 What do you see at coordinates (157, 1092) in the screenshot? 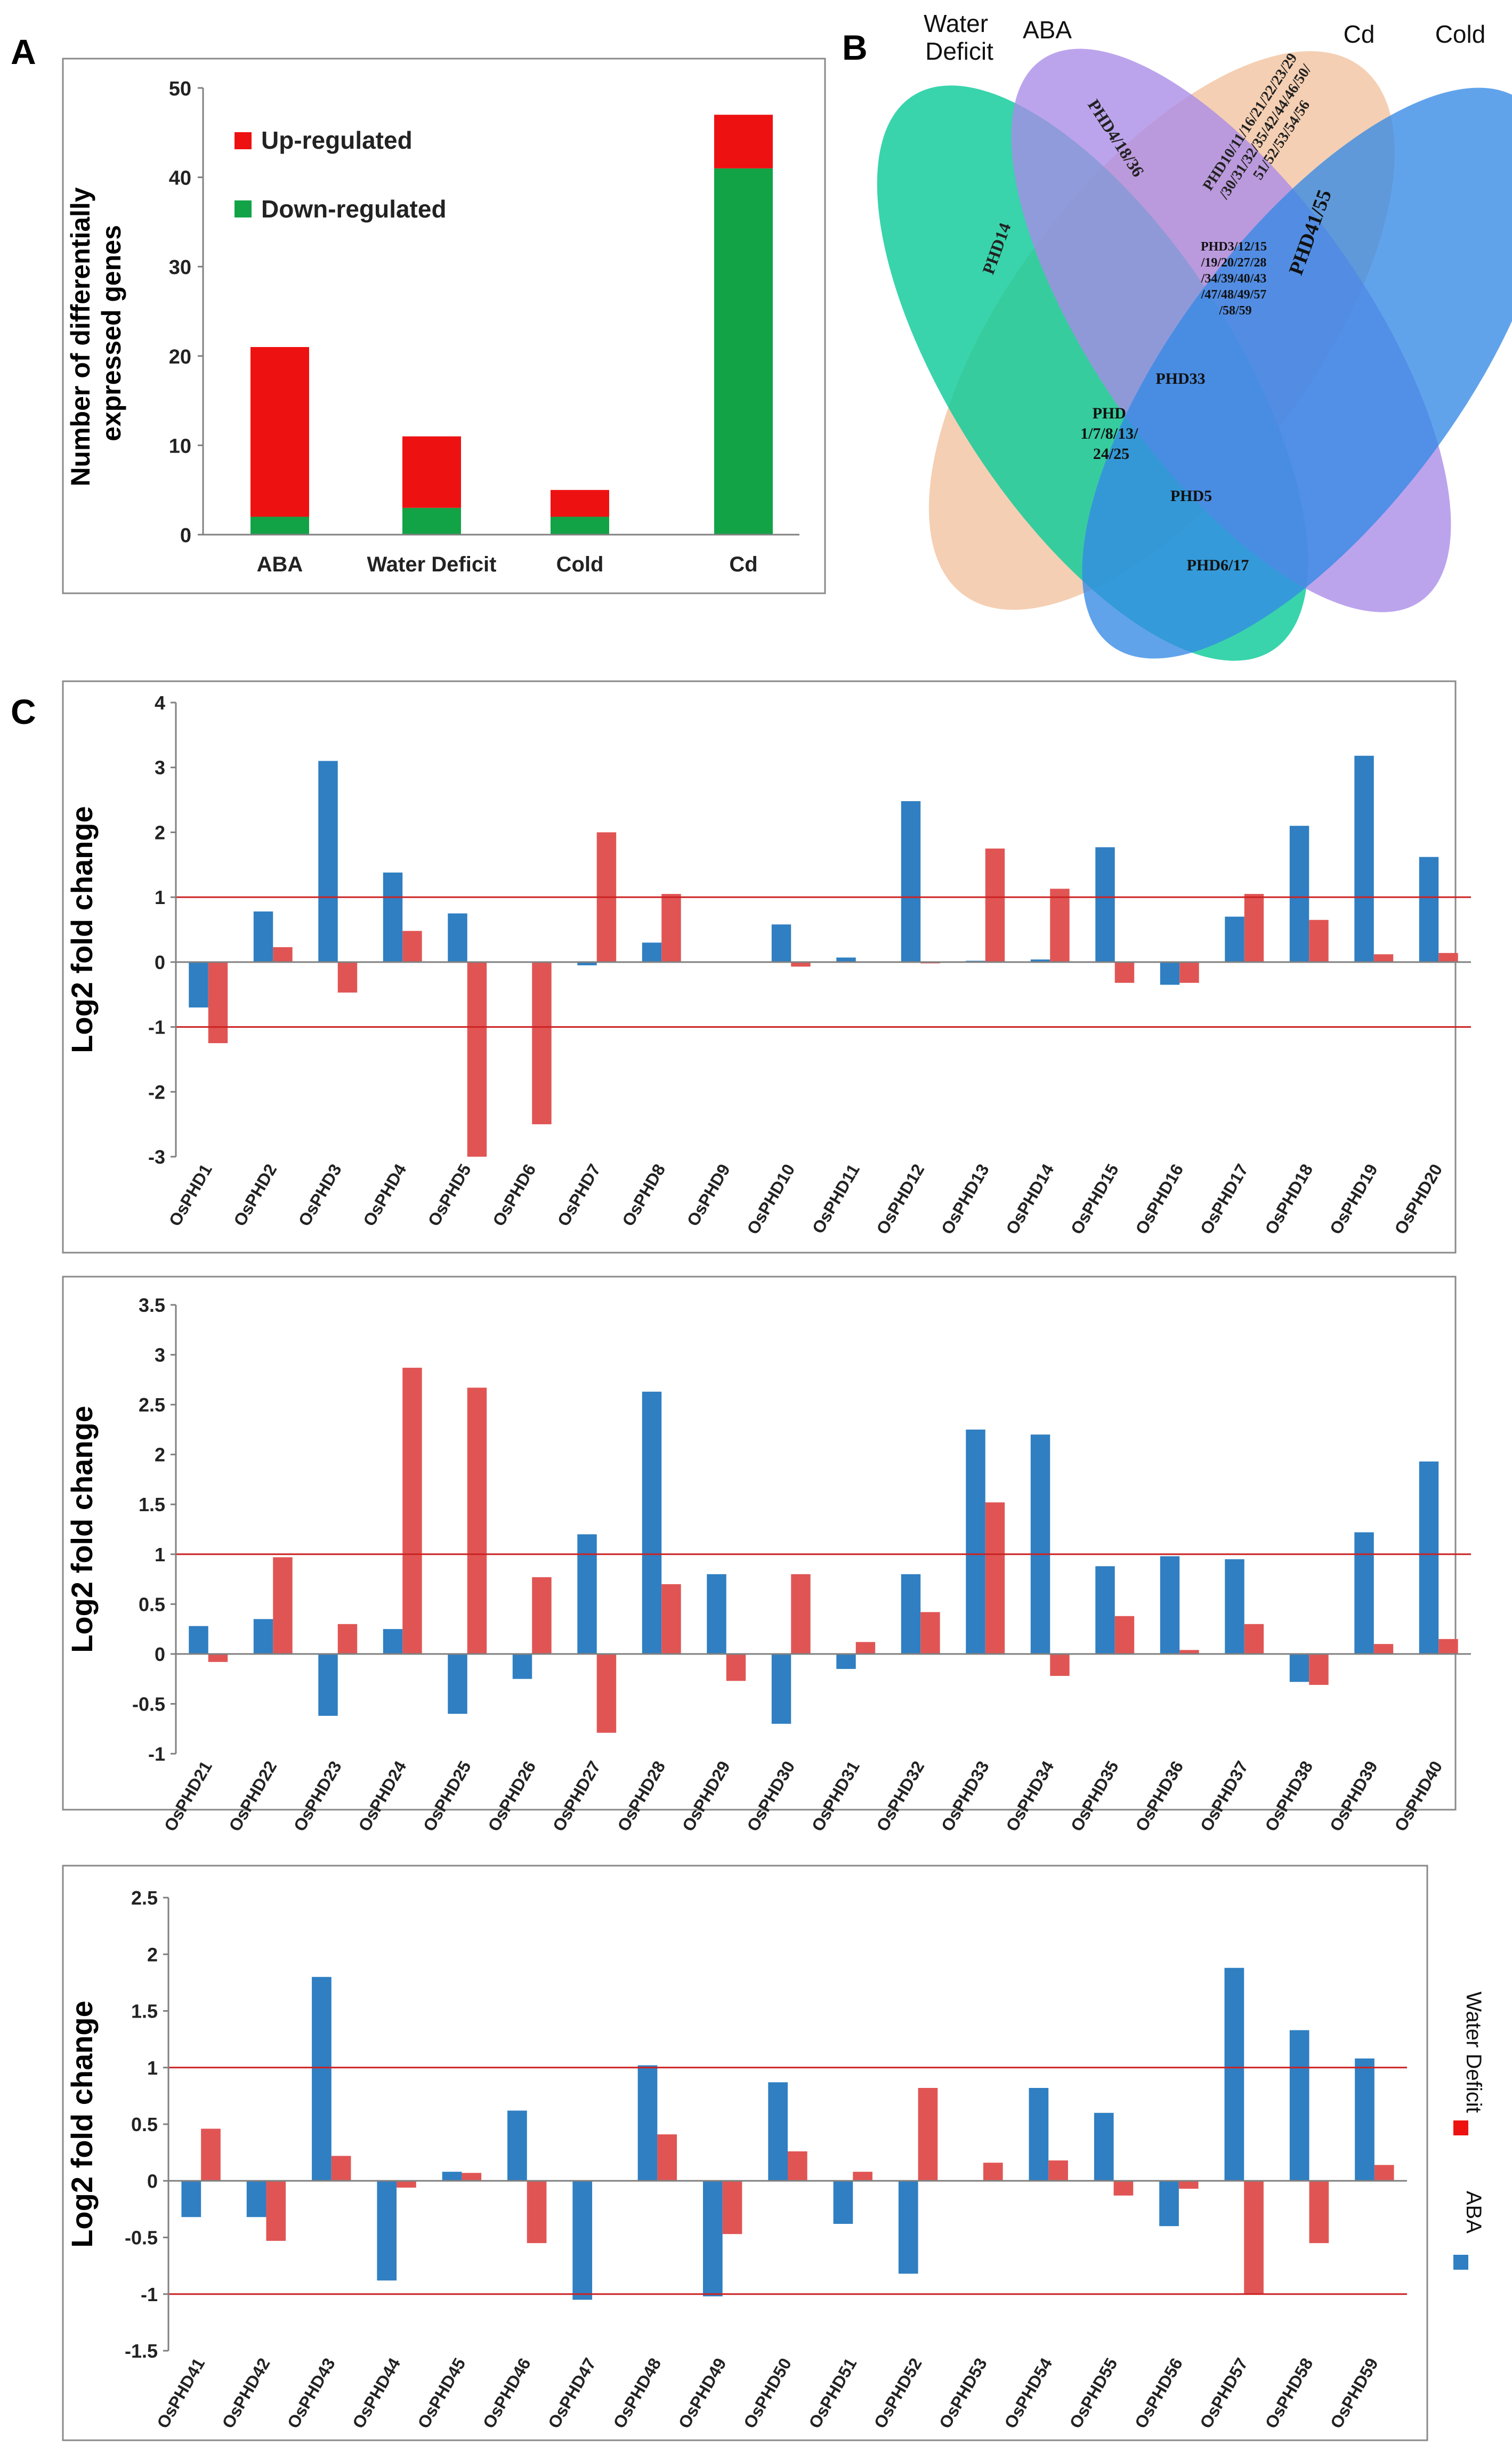
I see `ytick-label: -2` at bounding box center [157, 1092].